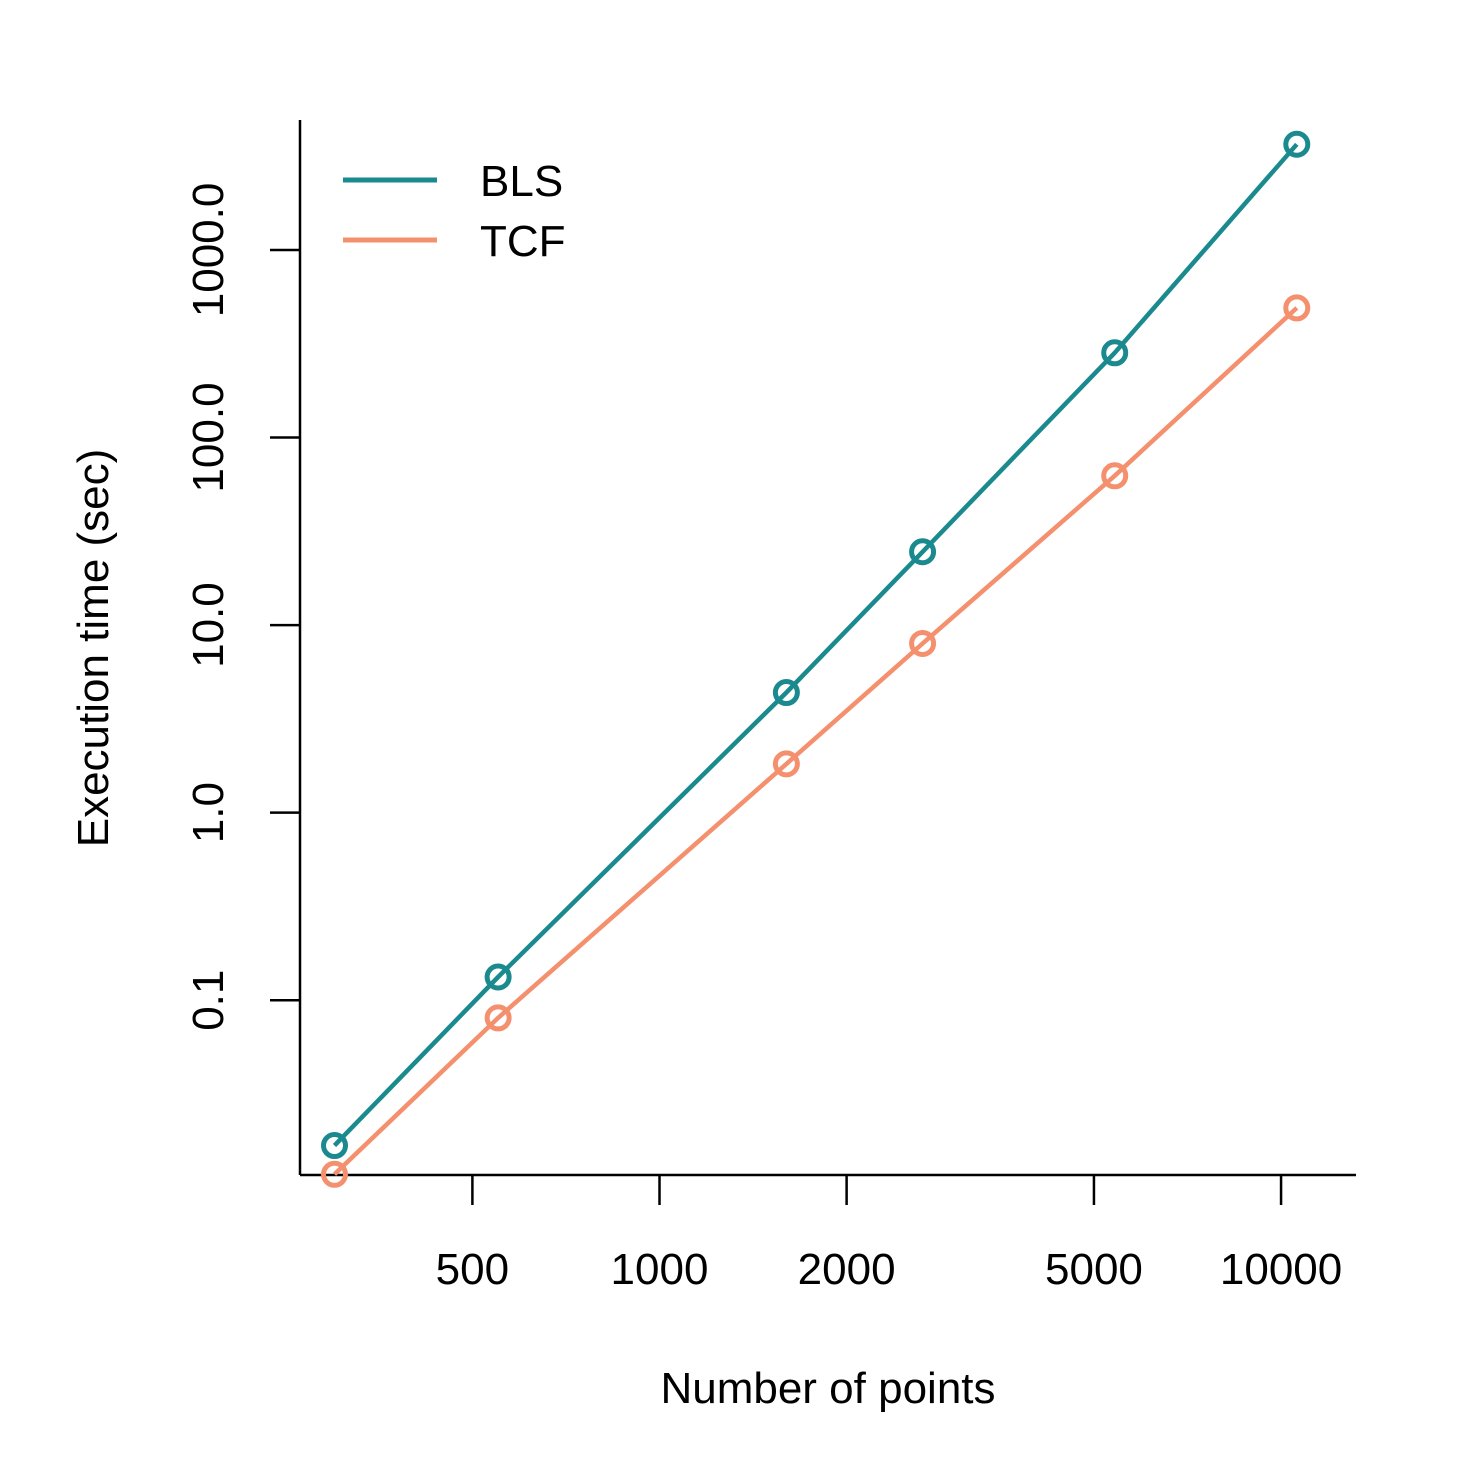  I want to click on y-axis-title: Execution time (sec), so click(93, 648).